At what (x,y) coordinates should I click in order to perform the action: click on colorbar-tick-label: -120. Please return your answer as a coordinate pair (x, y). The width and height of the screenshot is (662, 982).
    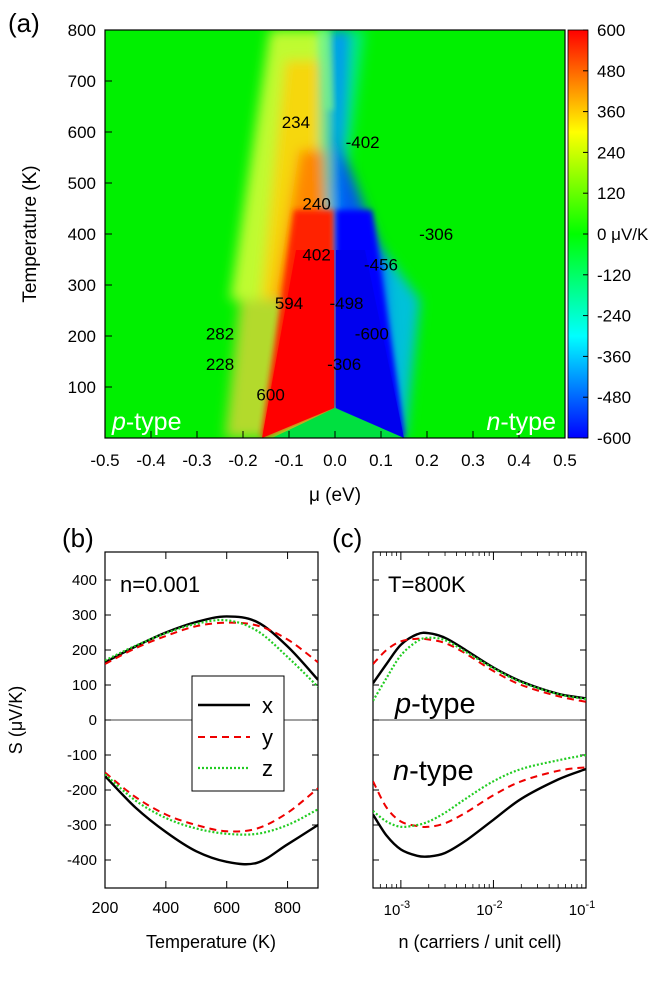
    Looking at the image, I should click on (614, 275).